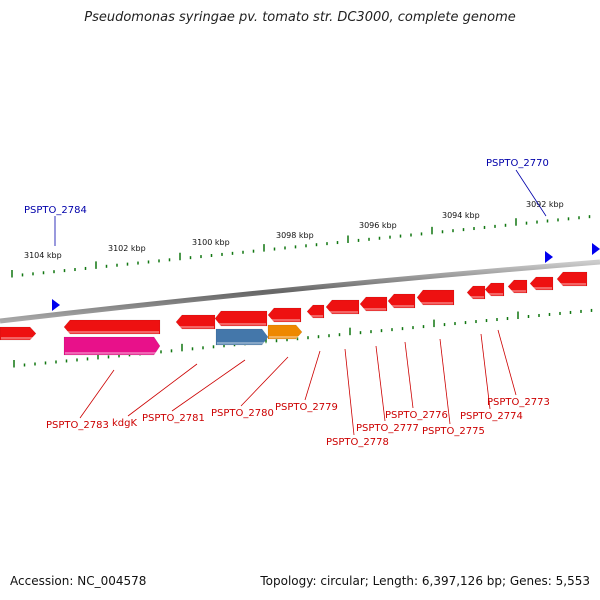 This screenshot has width=600, height=600. I want to click on gene-label: PSPTO_2783, so click(77, 425).